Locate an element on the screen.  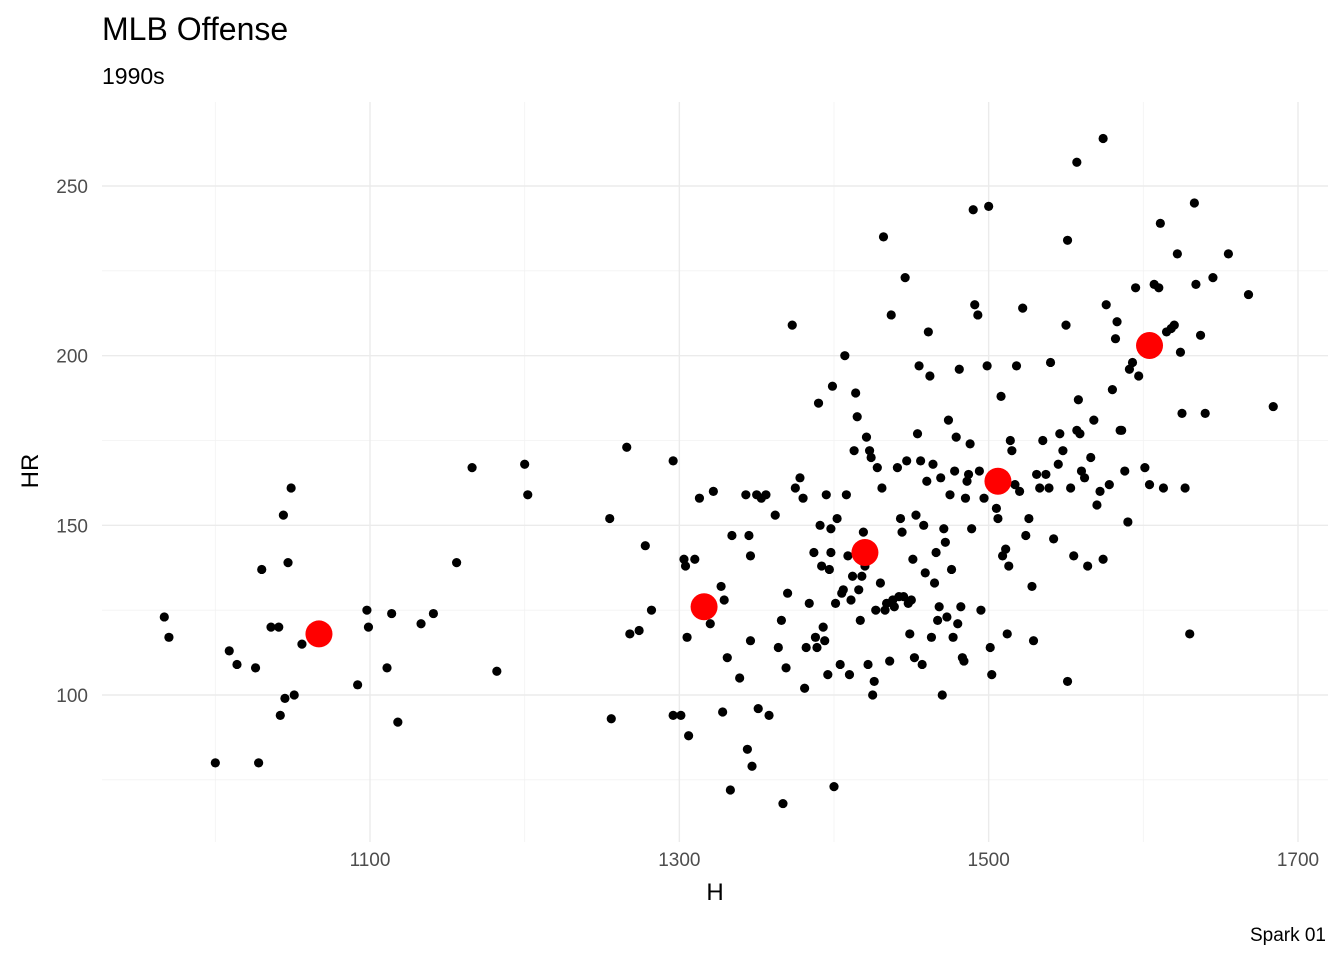
x-tick-label: 1700 is located at coordinates (1298, 860).